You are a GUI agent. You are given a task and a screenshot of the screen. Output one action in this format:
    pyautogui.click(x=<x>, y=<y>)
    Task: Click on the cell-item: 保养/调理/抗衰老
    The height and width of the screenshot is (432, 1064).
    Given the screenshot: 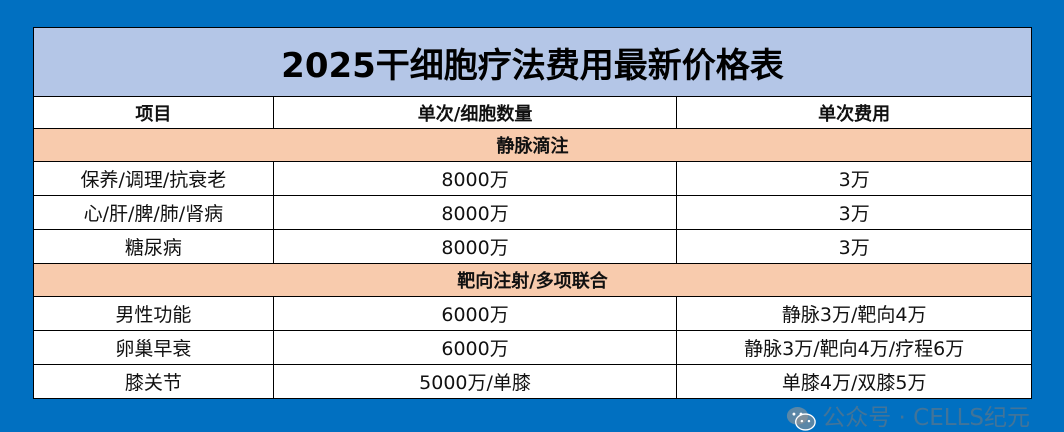 What is the action you would take?
    pyautogui.click(x=153, y=178)
    